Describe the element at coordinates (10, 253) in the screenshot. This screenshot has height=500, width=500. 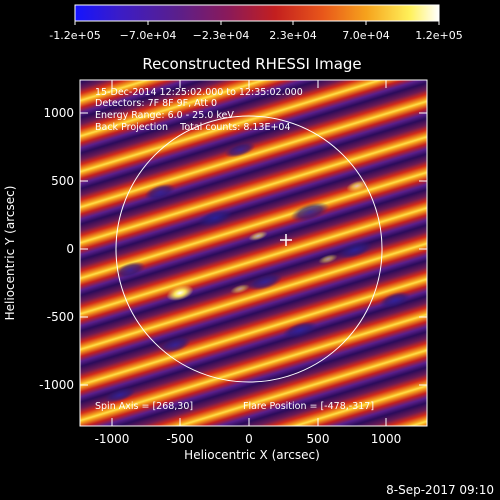
I see `y-axis-label: Heliocentric Y (arcsec)` at that location.